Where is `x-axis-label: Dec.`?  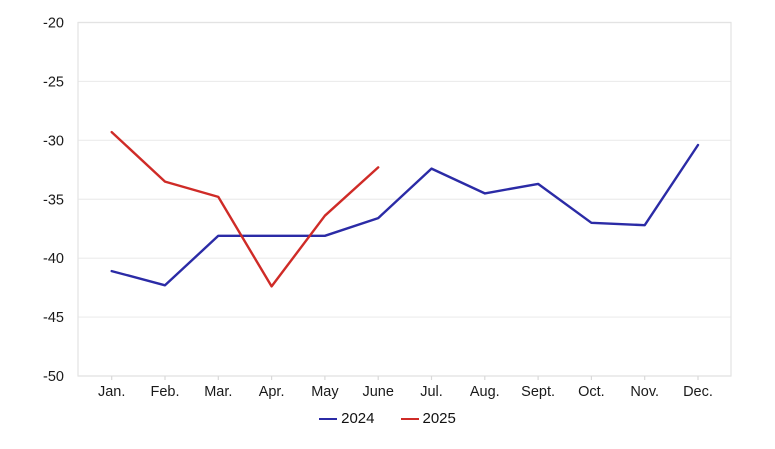
x-axis-label: Dec. is located at coordinates (698, 392).